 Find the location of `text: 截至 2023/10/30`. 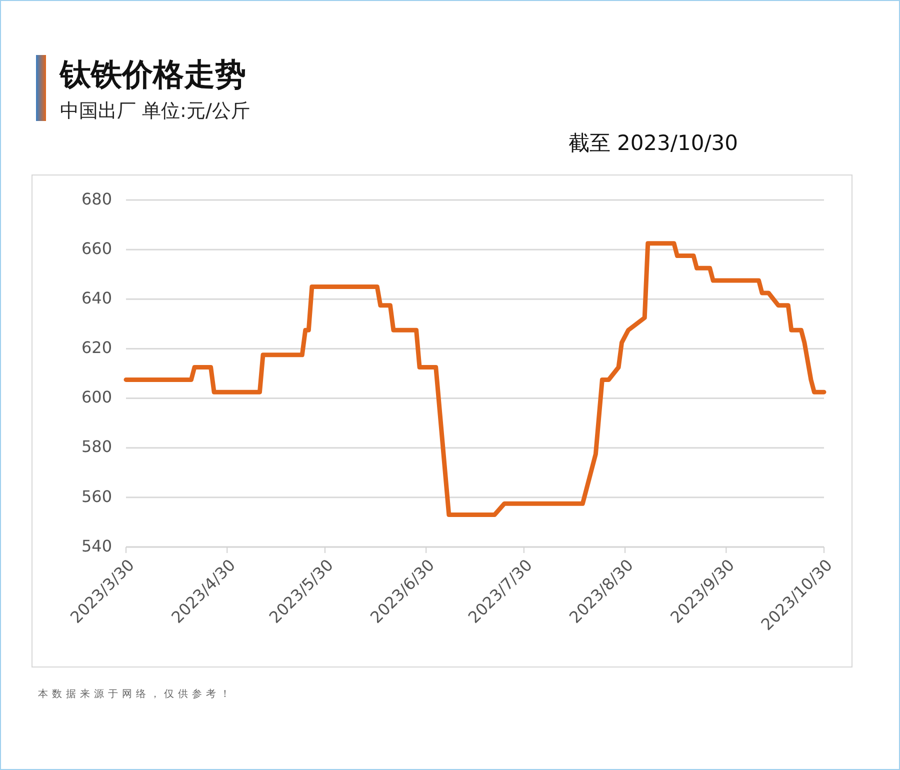

text: 截至 2023/10/30 is located at coordinates (653, 143).